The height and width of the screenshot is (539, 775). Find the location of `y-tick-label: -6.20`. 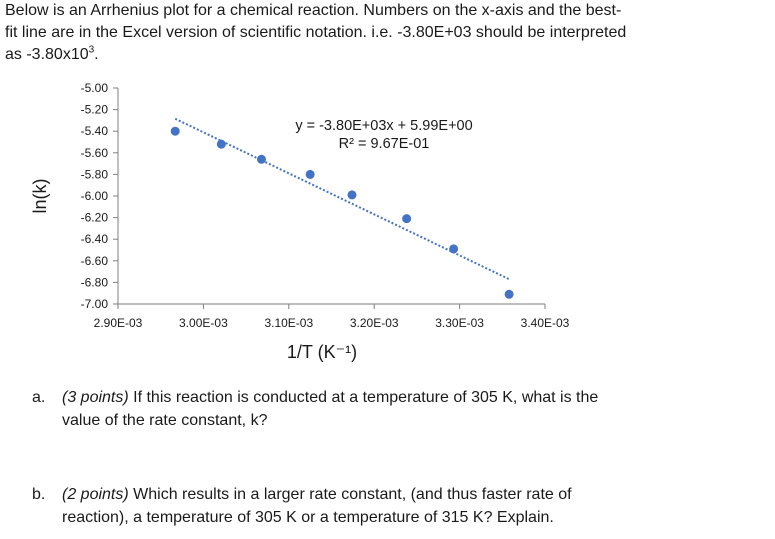

y-tick-label: -6.20 is located at coordinates (95, 218).